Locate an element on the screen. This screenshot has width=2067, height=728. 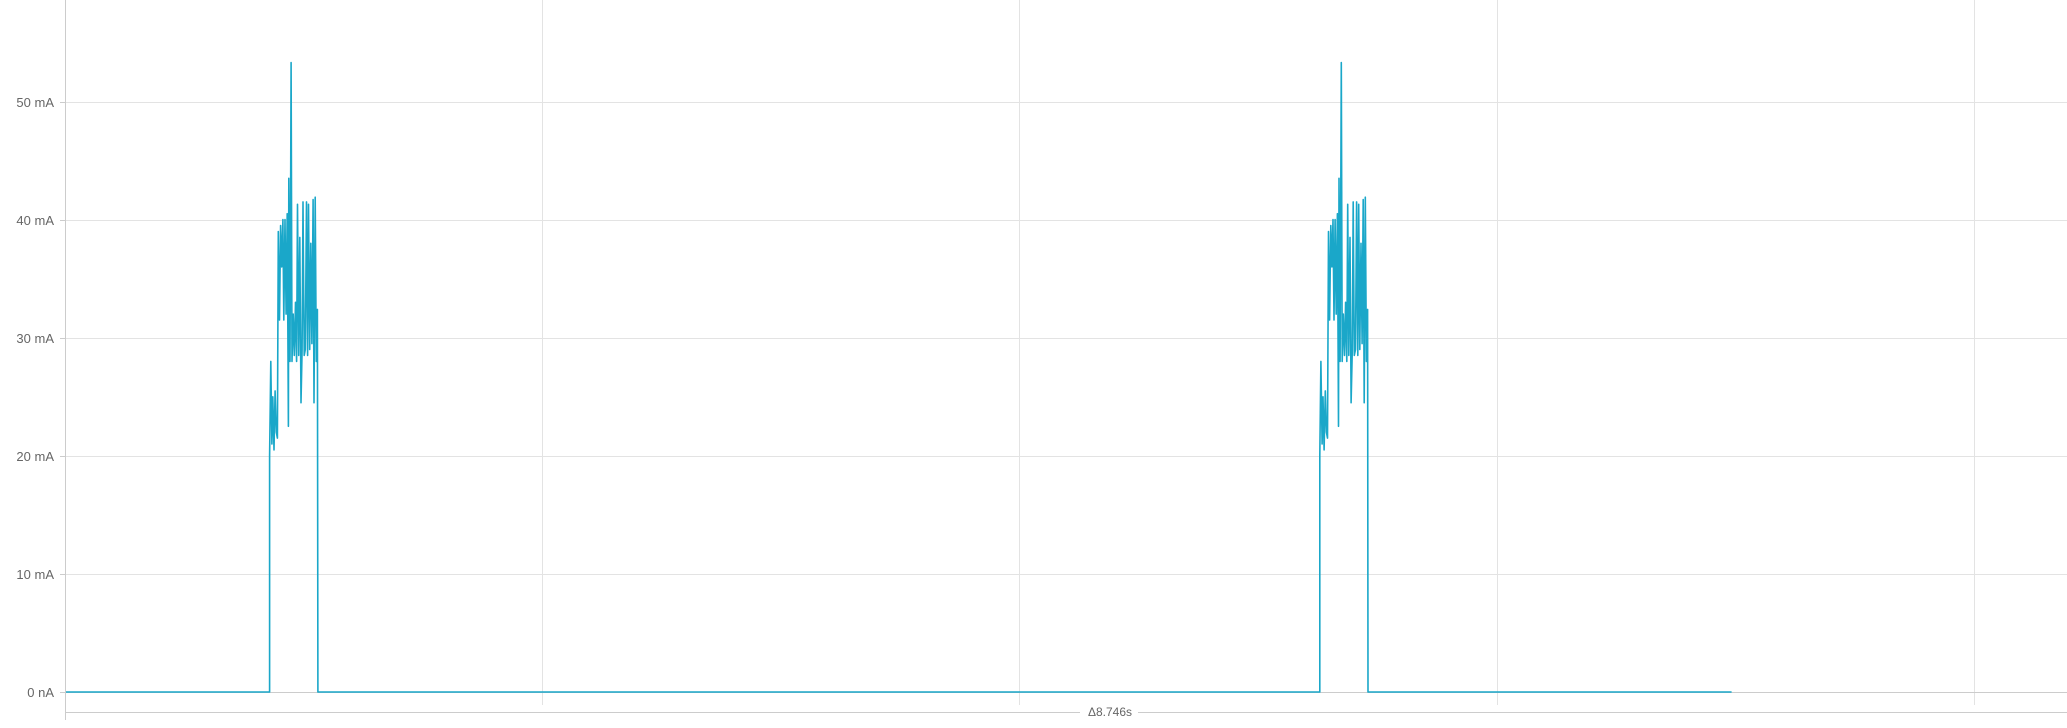
y-axis-ticks: 0 nA 10 mA 20 mA 30 mA 40 mA 50 mA is located at coordinates (41, 397).